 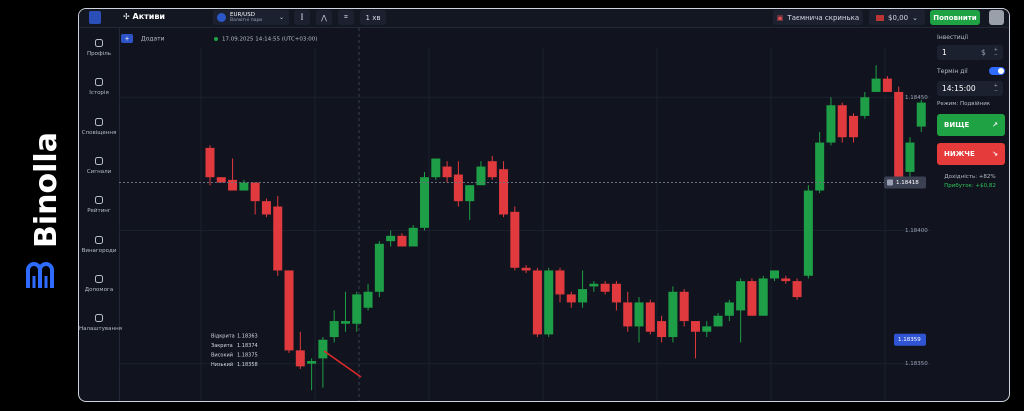 I want to click on current-price: 1.18418, so click(x=907, y=183).